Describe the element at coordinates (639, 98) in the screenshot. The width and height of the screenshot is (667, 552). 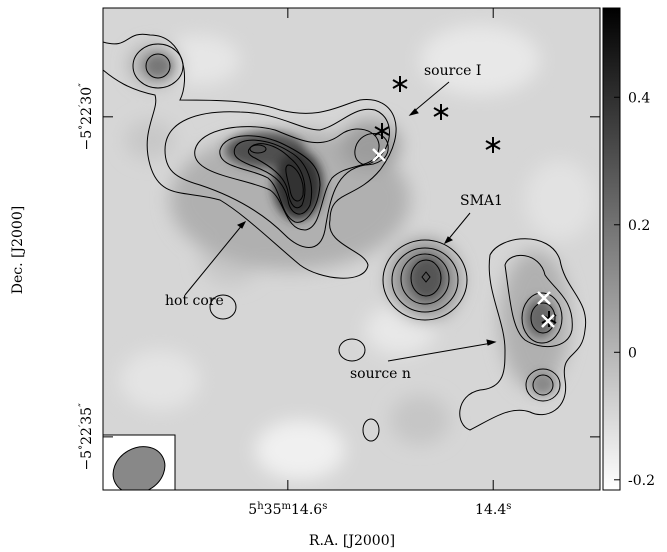
I see `colorbar-tick-label: 0.4` at that location.